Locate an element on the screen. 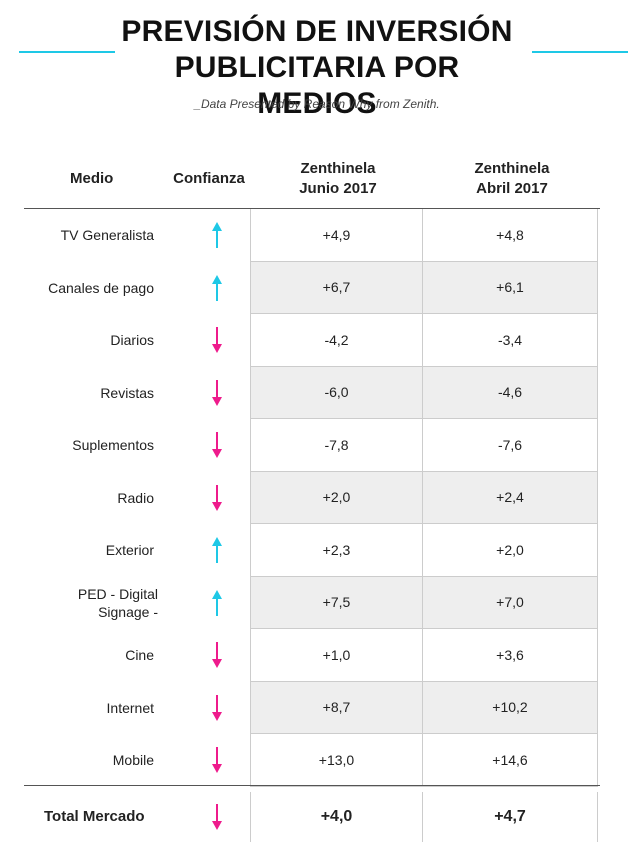  decorative-line-right is located at coordinates (580, 52).